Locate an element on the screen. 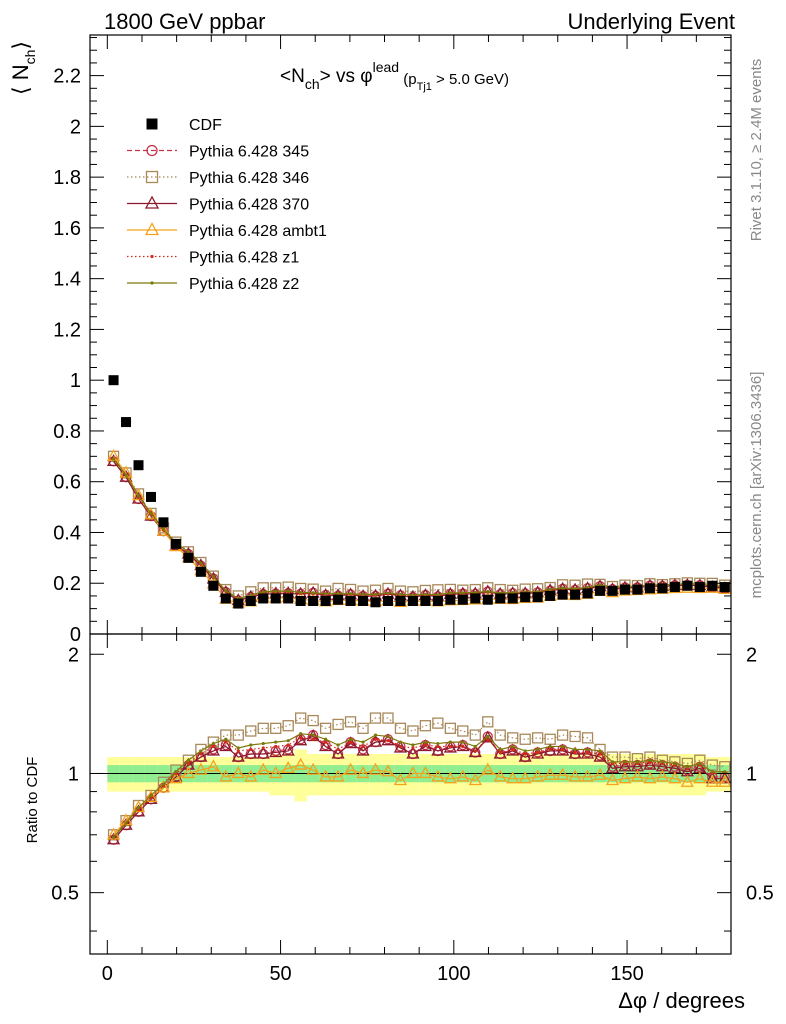 The height and width of the screenshot is (1024, 786). y-tick-label: 0.4 is located at coordinates (67, 533).